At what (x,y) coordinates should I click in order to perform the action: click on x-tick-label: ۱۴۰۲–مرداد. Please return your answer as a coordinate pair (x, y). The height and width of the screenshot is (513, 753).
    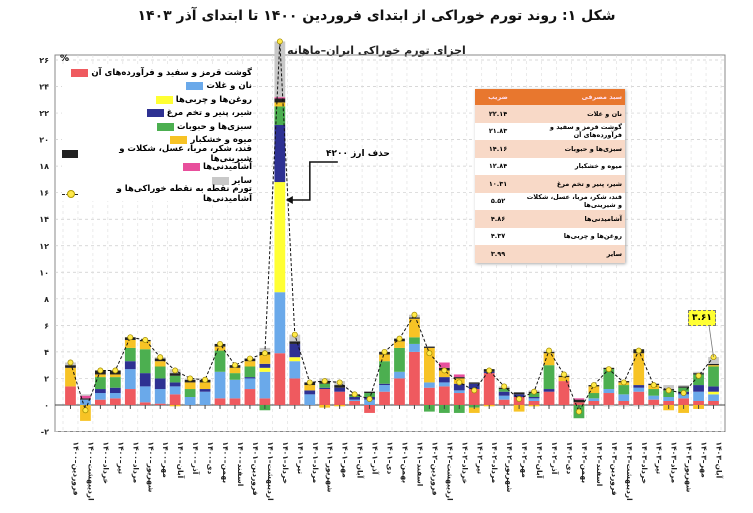
    Looking at the image, I should click on (494, 463).